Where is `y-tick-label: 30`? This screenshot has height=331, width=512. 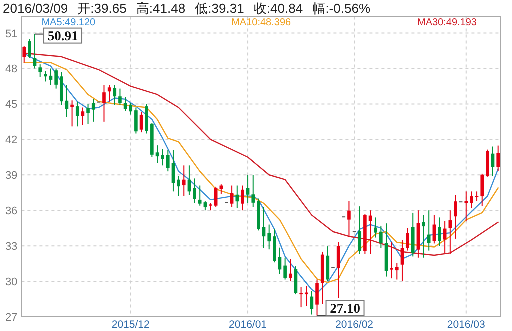 y-tick-label: 30 is located at coordinates (11, 282).